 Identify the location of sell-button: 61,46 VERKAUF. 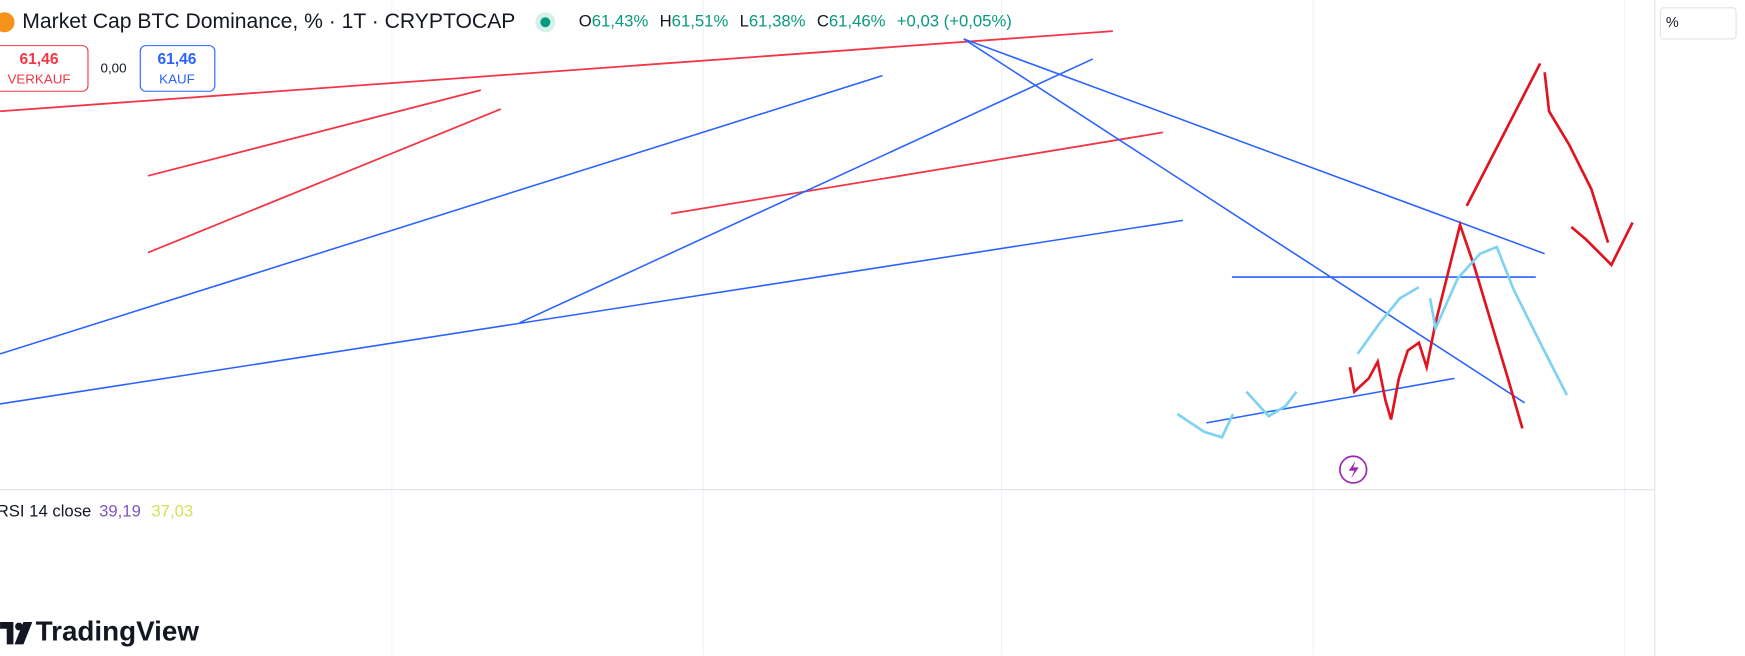
(44, 68).